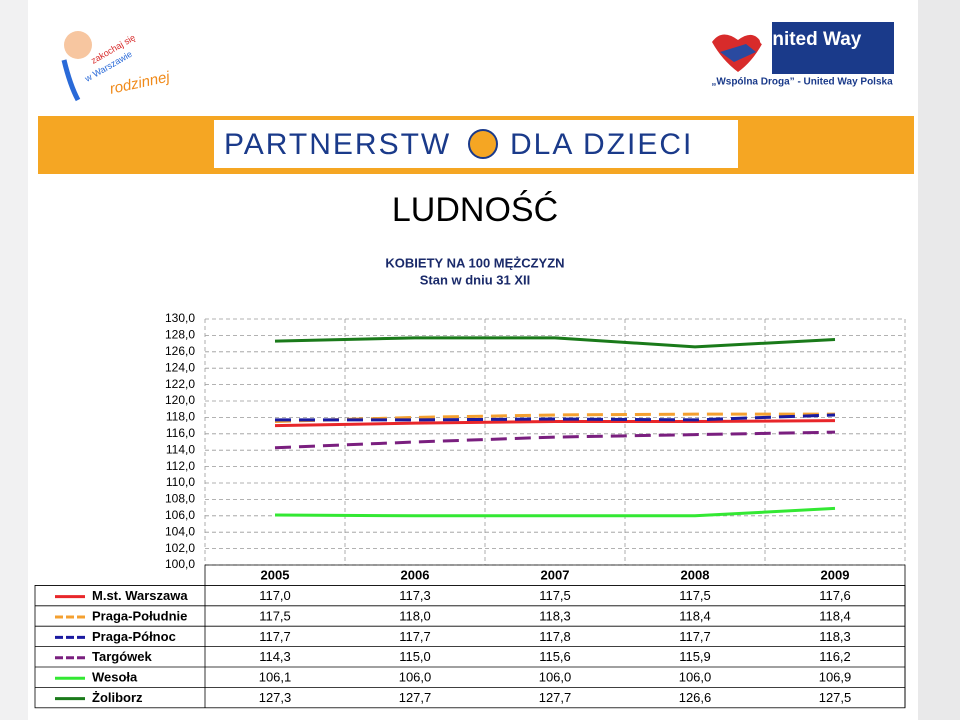 This screenshot has height=725, width=960. I want to click on x-tick-label: 2008, so click(695, 575).